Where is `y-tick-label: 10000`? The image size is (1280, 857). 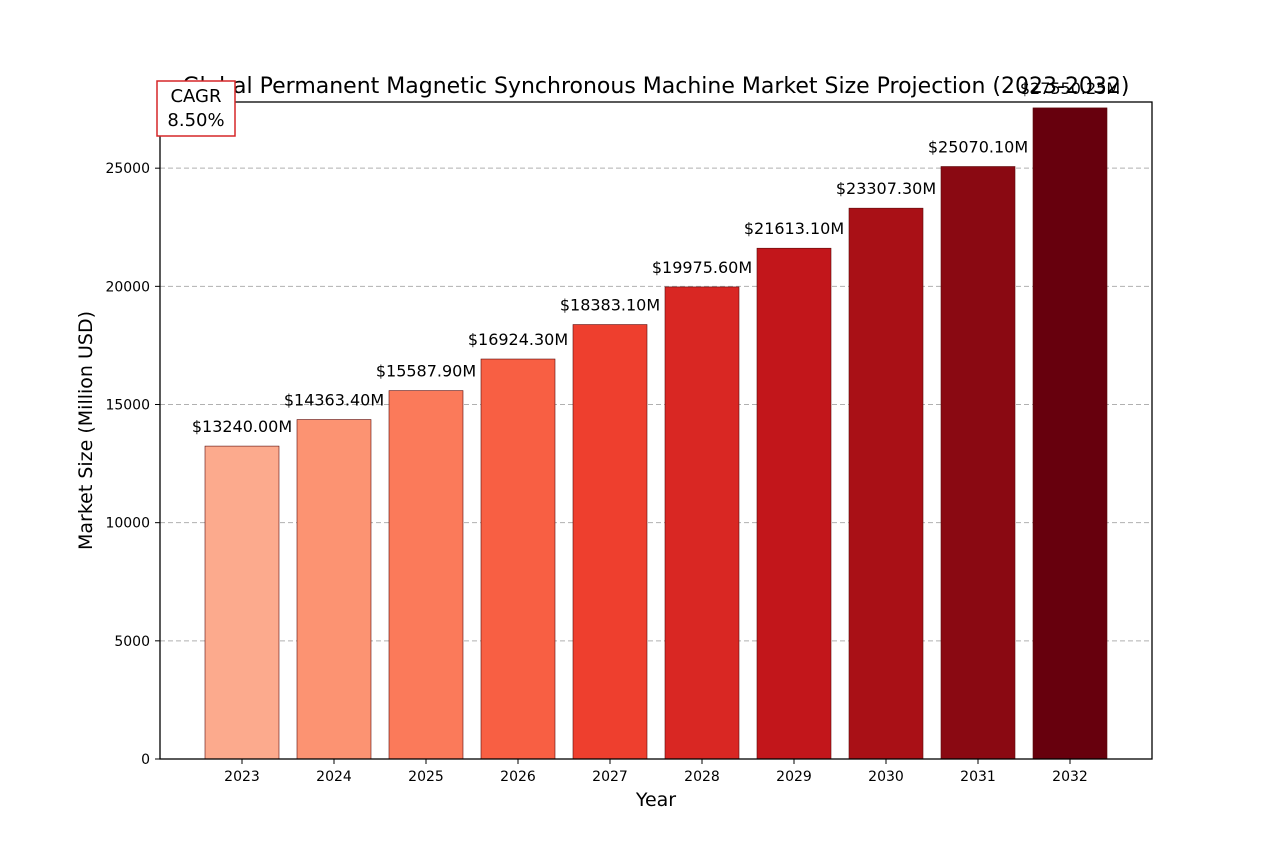 y-tick-label: 10000 is located at coordinates (127, 524).